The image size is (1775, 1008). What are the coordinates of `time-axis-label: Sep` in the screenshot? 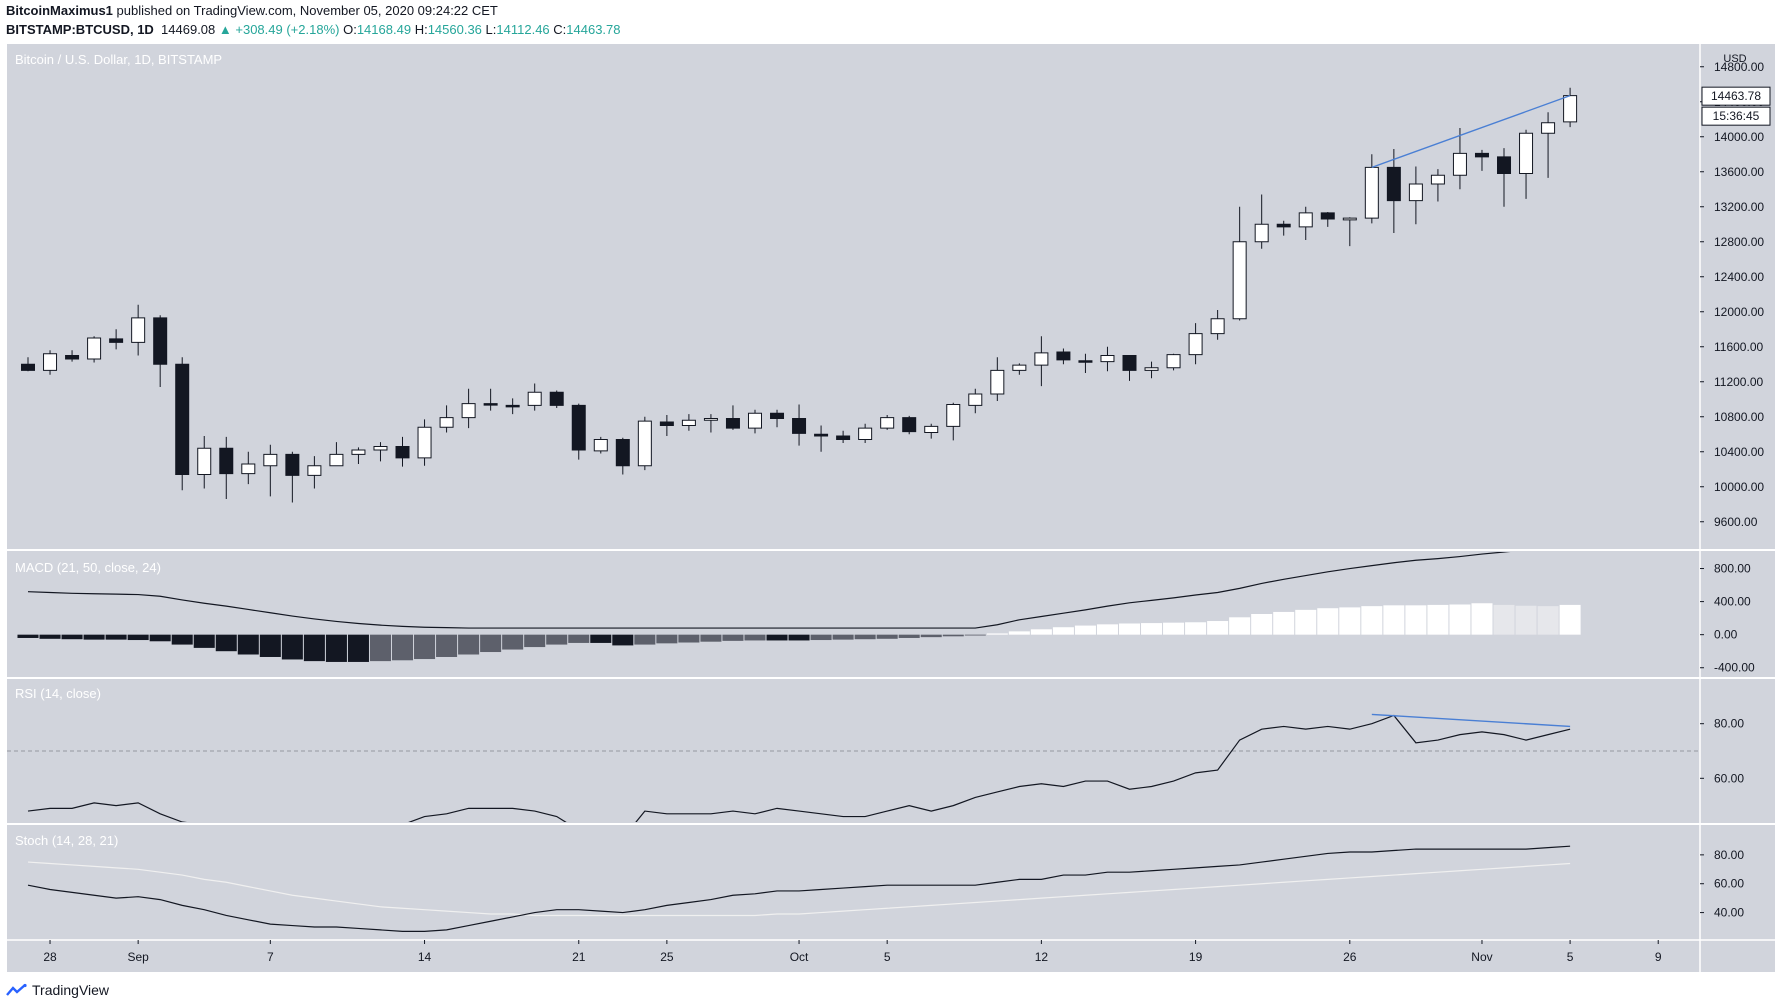 It's located at (138, 957).